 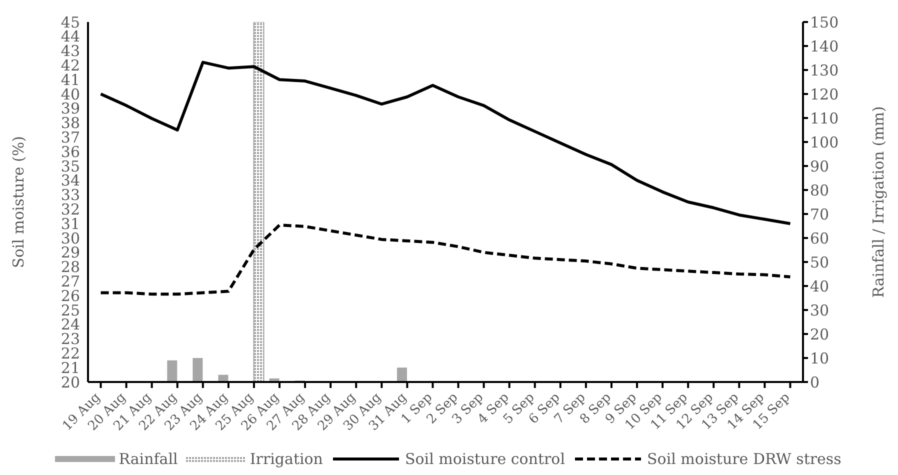 What do you see at coordinates (744, 459) in the screenshot?
I see `legend-label: Soil moisture DRW stress` at bounding box center [744, 459].